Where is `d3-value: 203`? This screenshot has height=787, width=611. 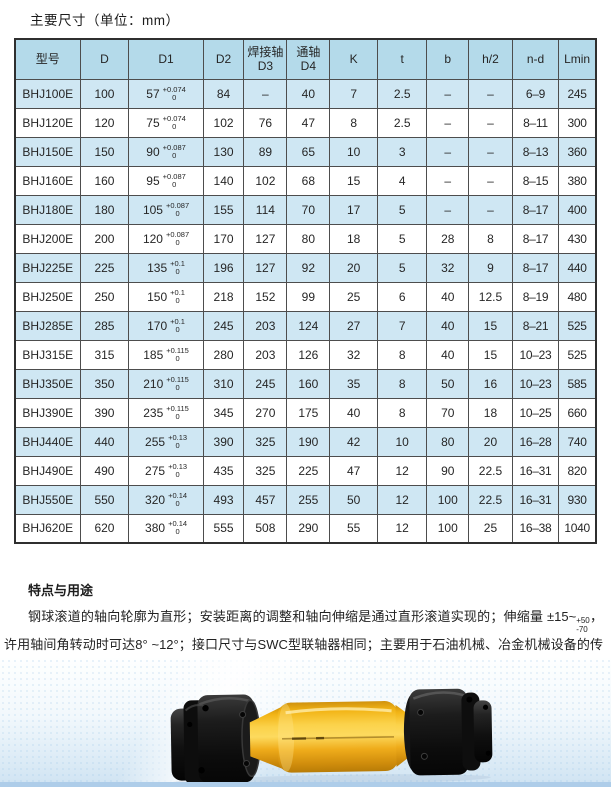
d3-value: 203 is located at coordinates (265, 354).